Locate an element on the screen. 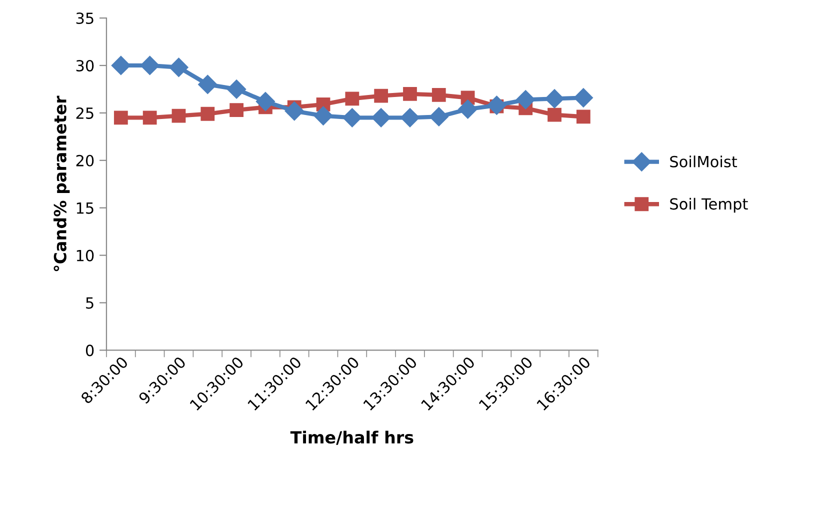 The image size is (819, 515). y-tick-label: 30 is located at coordinates (85, 66).